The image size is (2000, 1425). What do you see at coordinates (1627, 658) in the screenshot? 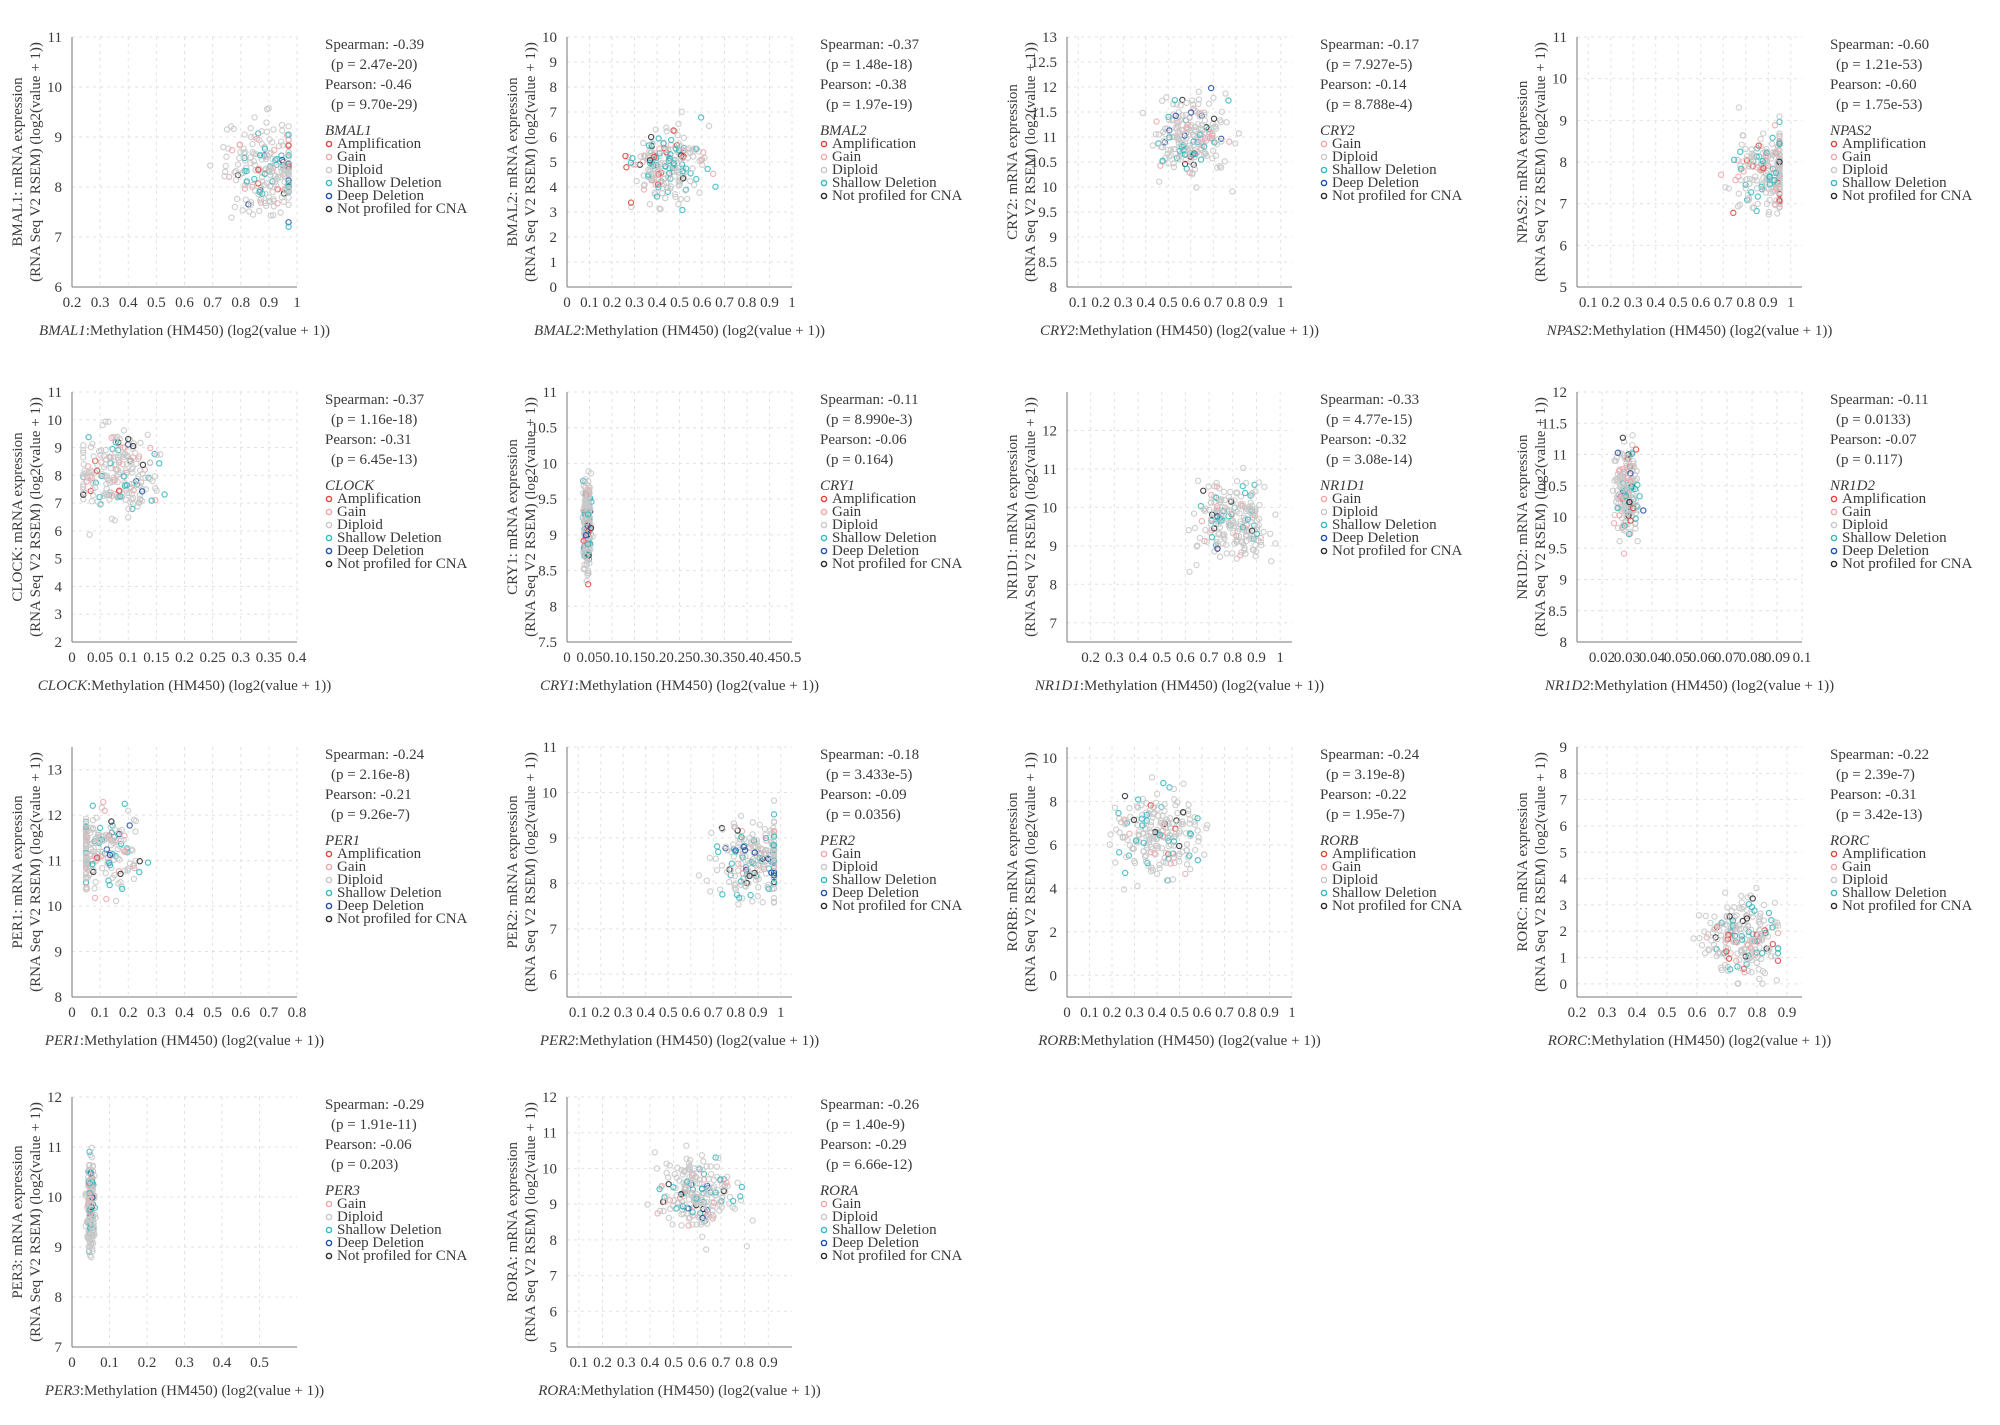
I see `x-tick-label: 0.03` at bounding box center [1627, 658].